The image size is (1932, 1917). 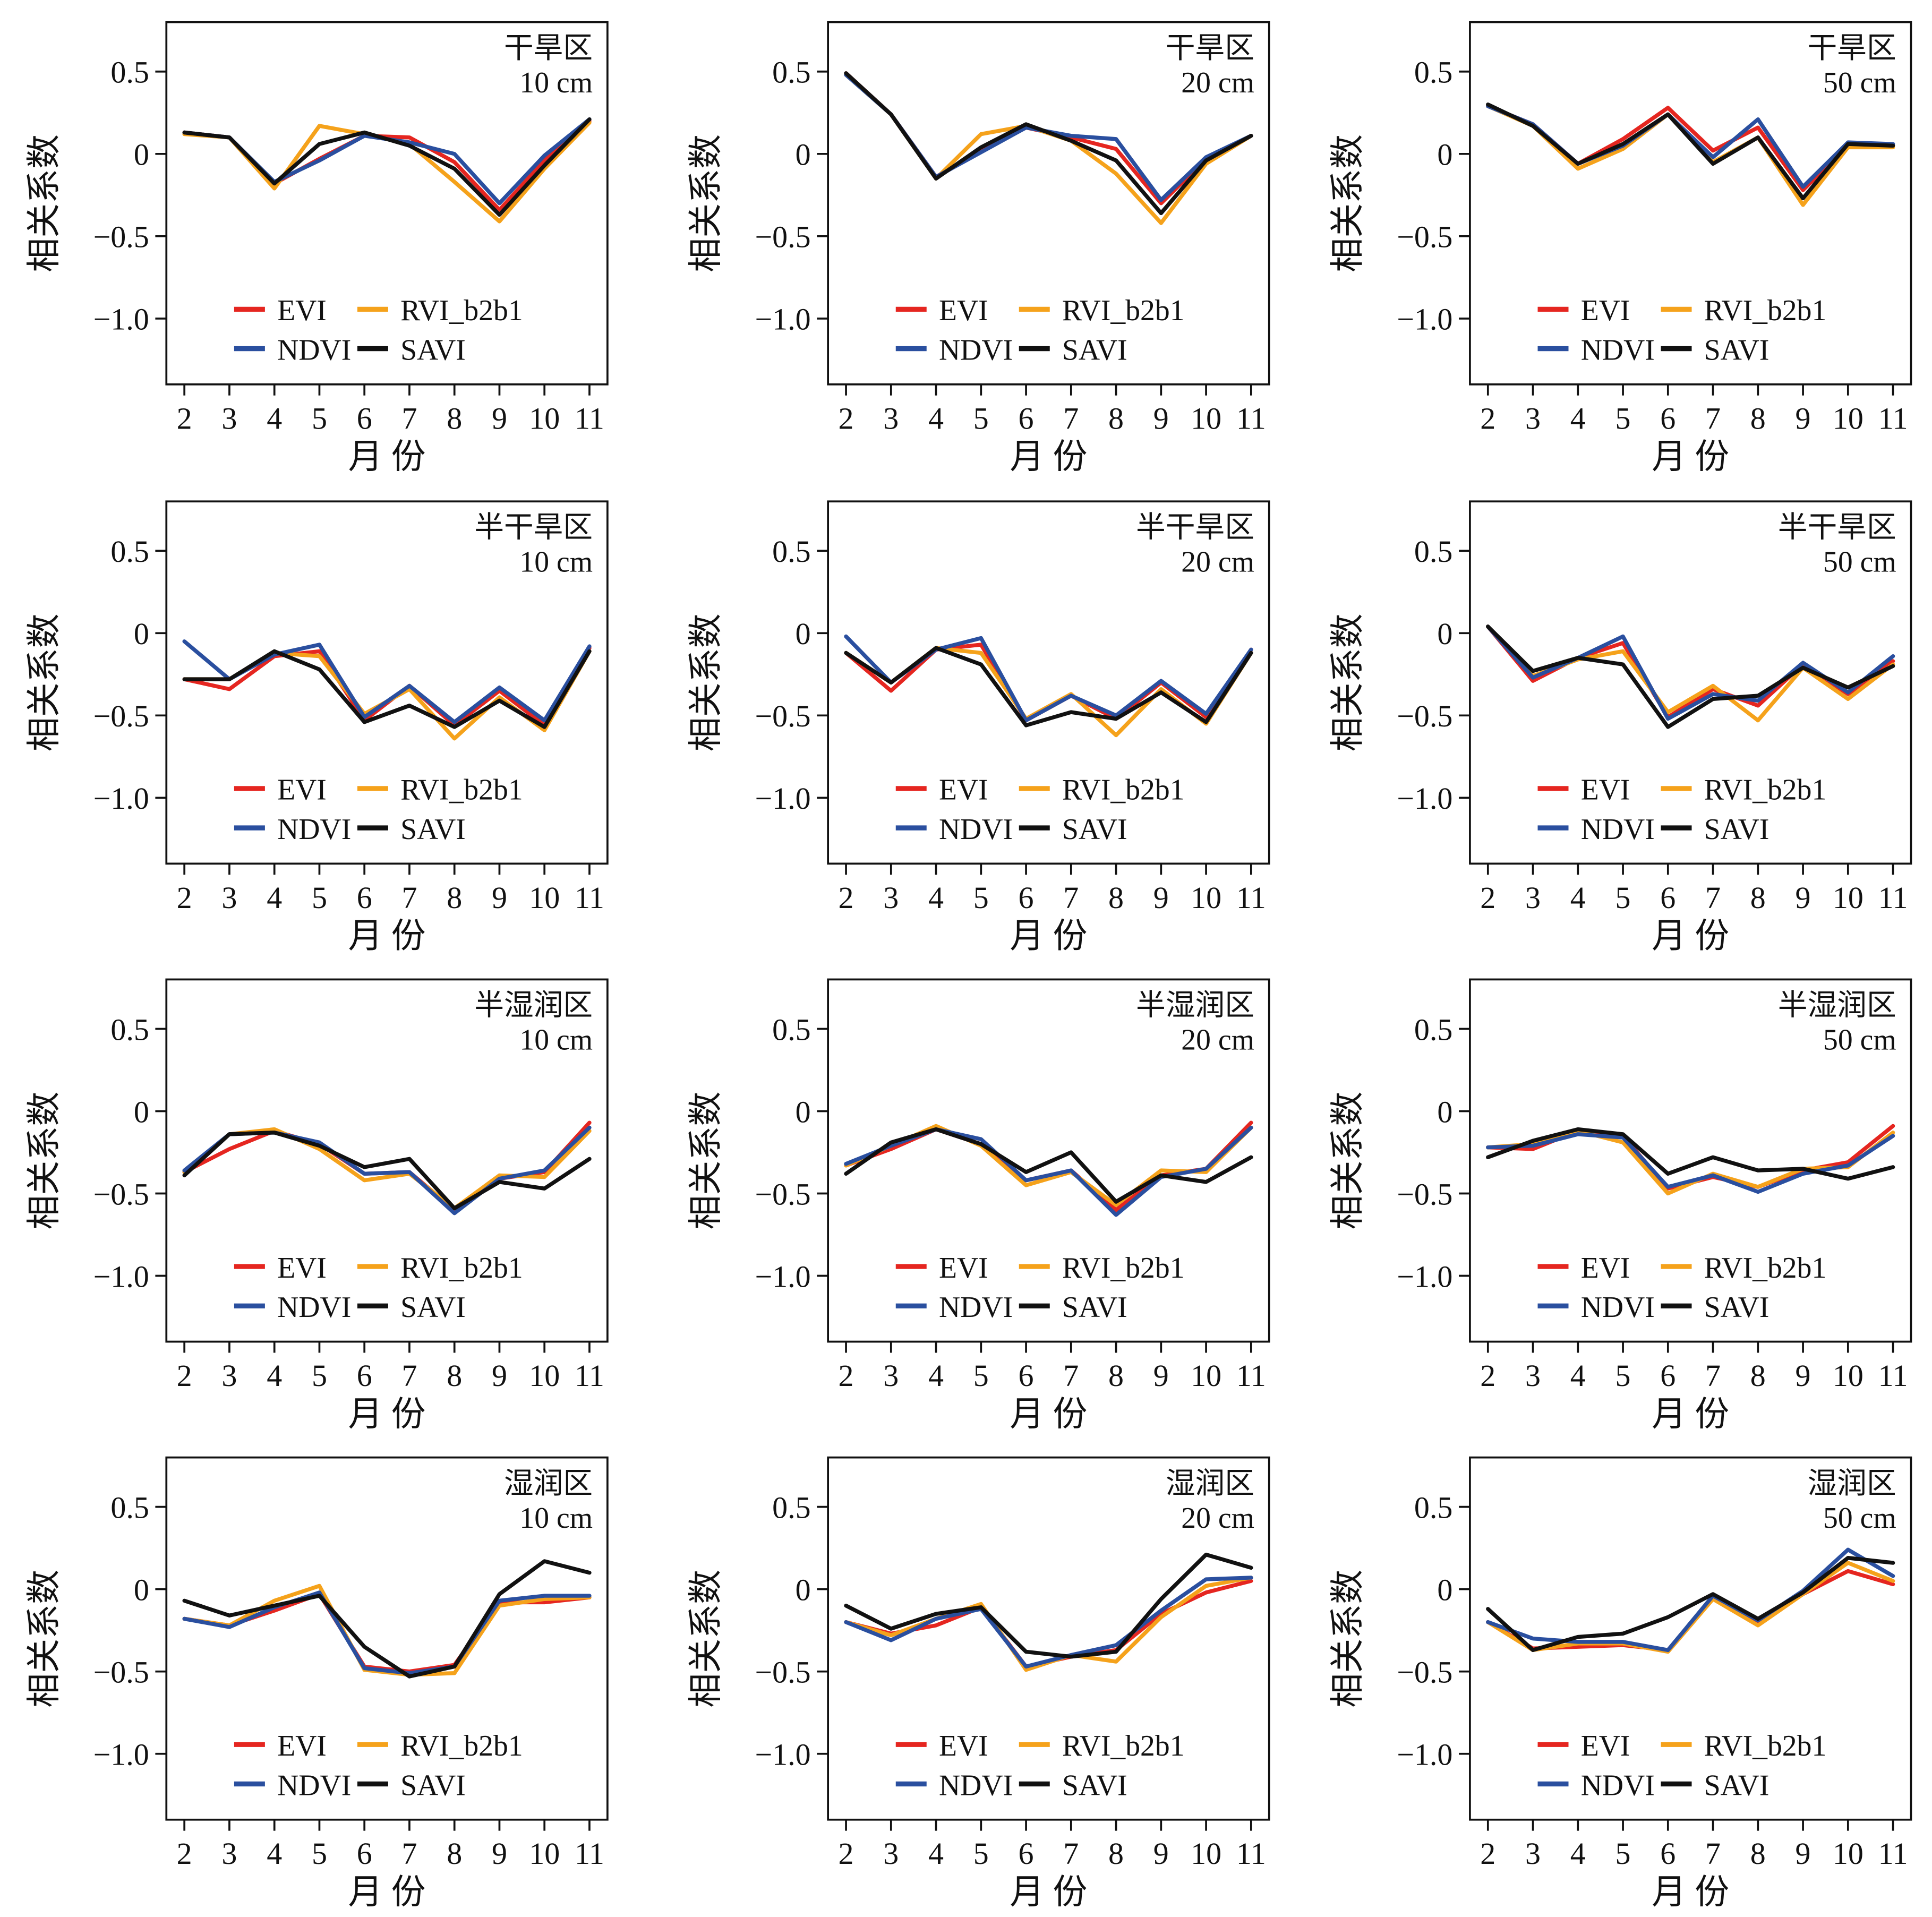 What do you see at coordinates (1434, 72) in the screenshot?
I see `y-tick-label: 0.5` at bounding box center [1434, 72].